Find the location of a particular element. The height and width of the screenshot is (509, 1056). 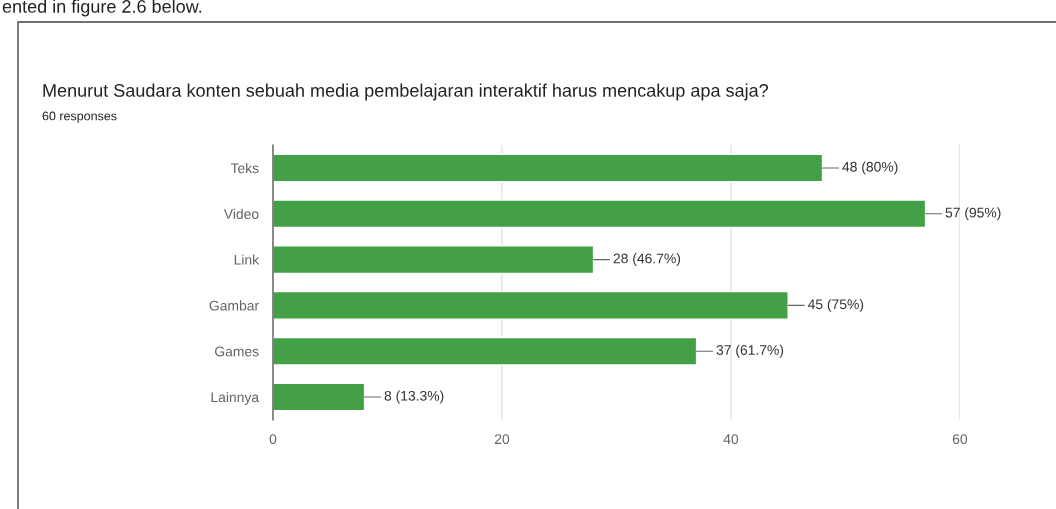

data-label: 57 (95%) is located at coordinates (973, 214).